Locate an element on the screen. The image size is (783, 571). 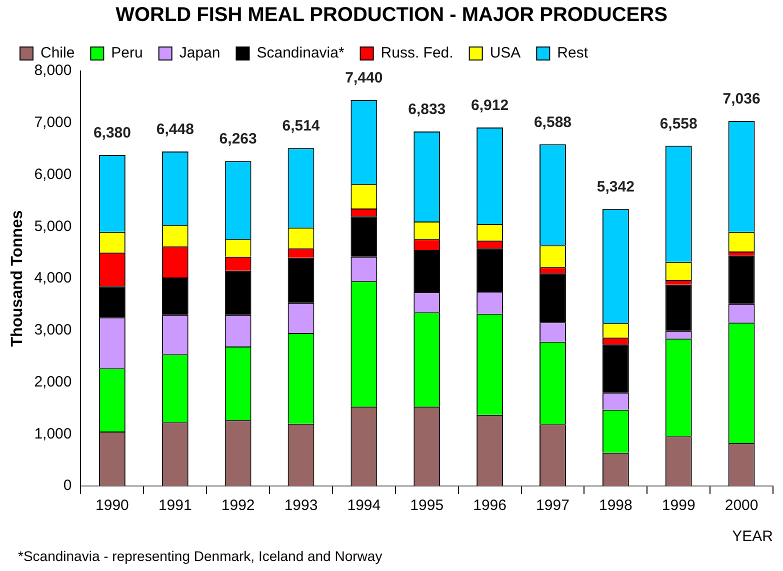
legend-label: USA is located at coordinates (505, 53).